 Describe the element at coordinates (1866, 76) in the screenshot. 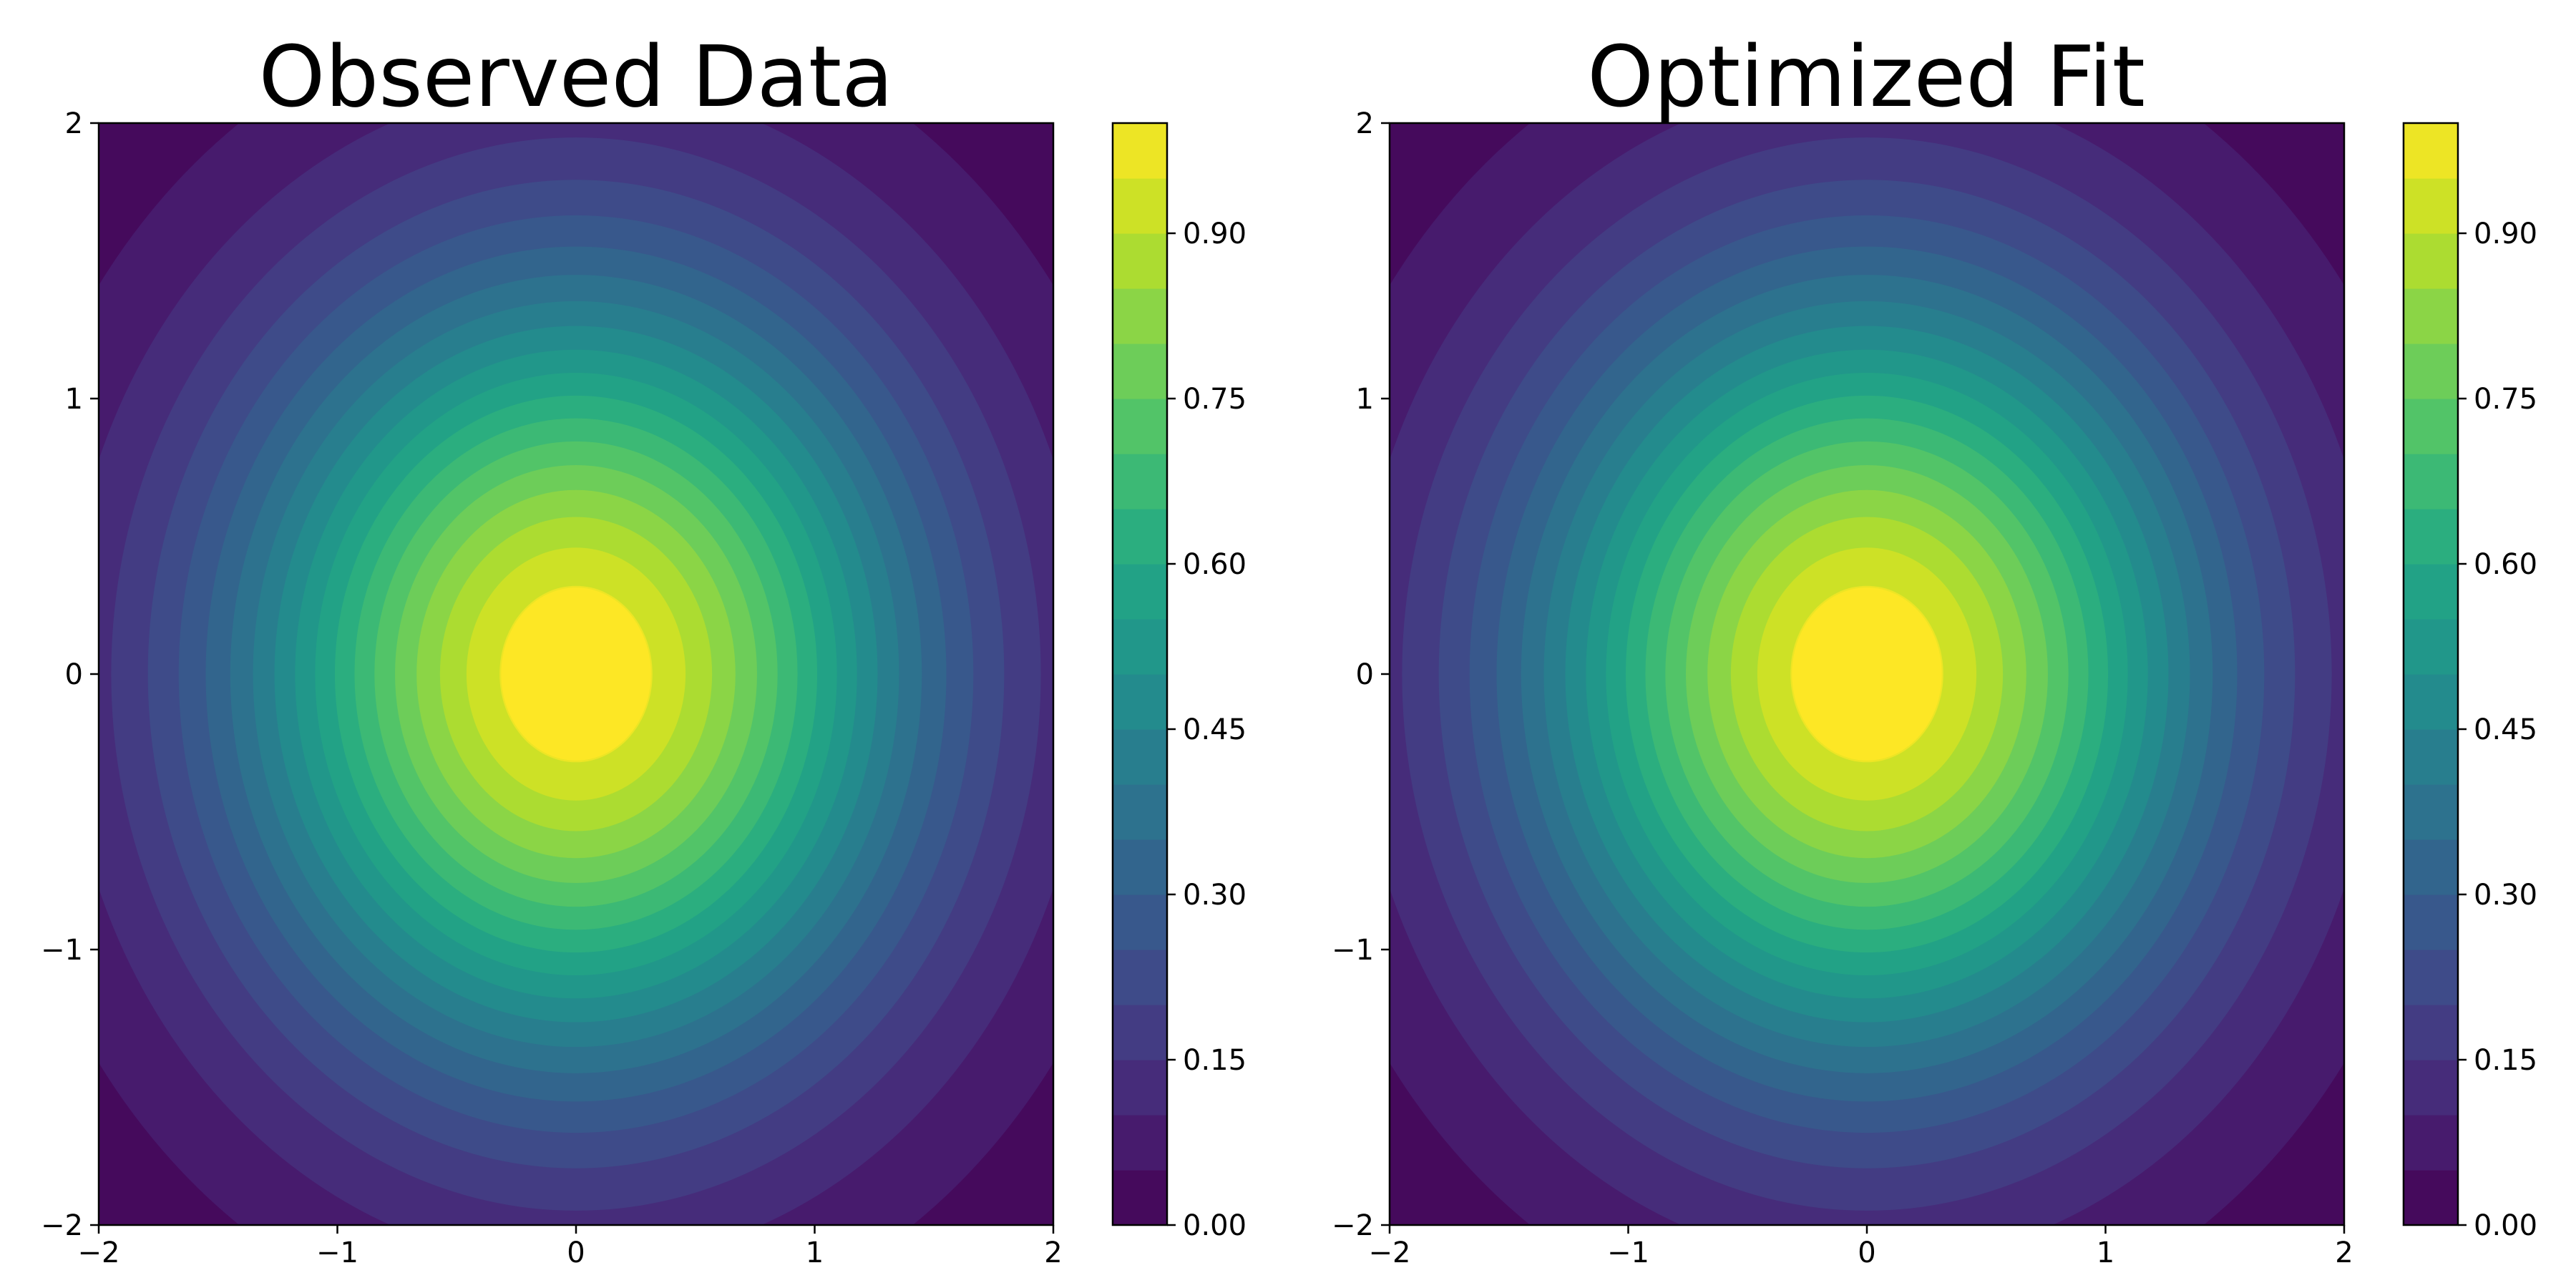

I see `chart-title: Optimized Fit` at that location.